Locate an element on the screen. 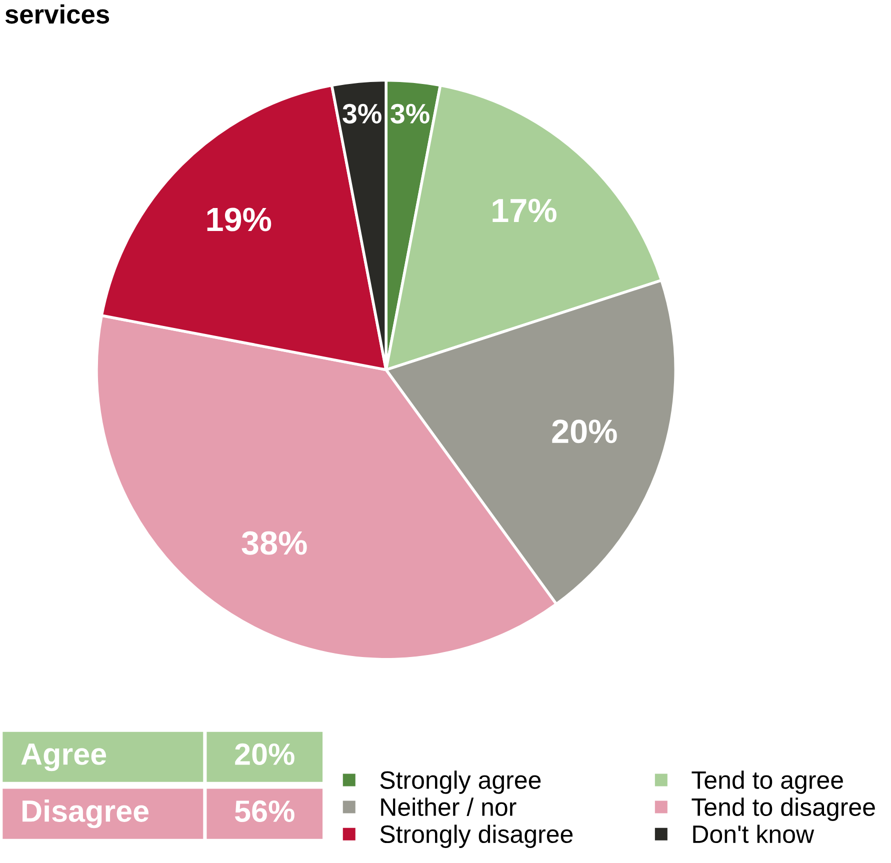 The image size is (891, 863). text: 56% is located at coordinates (264, 811).